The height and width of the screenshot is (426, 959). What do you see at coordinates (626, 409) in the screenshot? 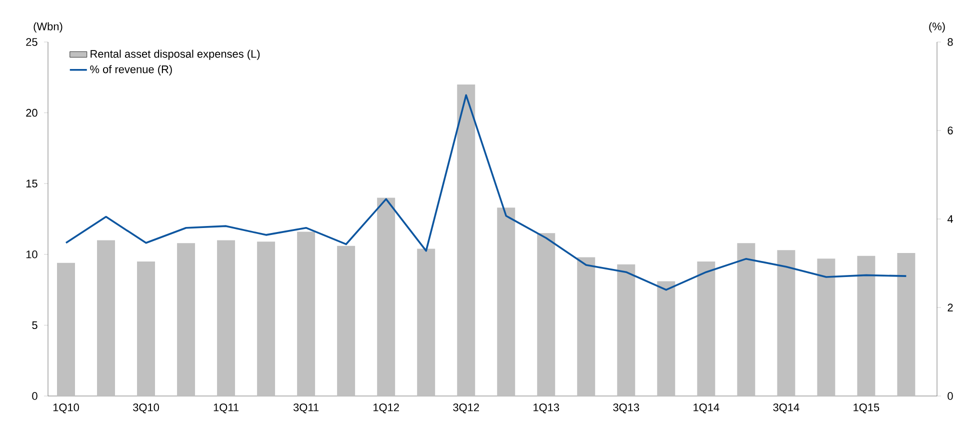
I see `x-tick-label: 3Q13` at bounding box center [626, 409].